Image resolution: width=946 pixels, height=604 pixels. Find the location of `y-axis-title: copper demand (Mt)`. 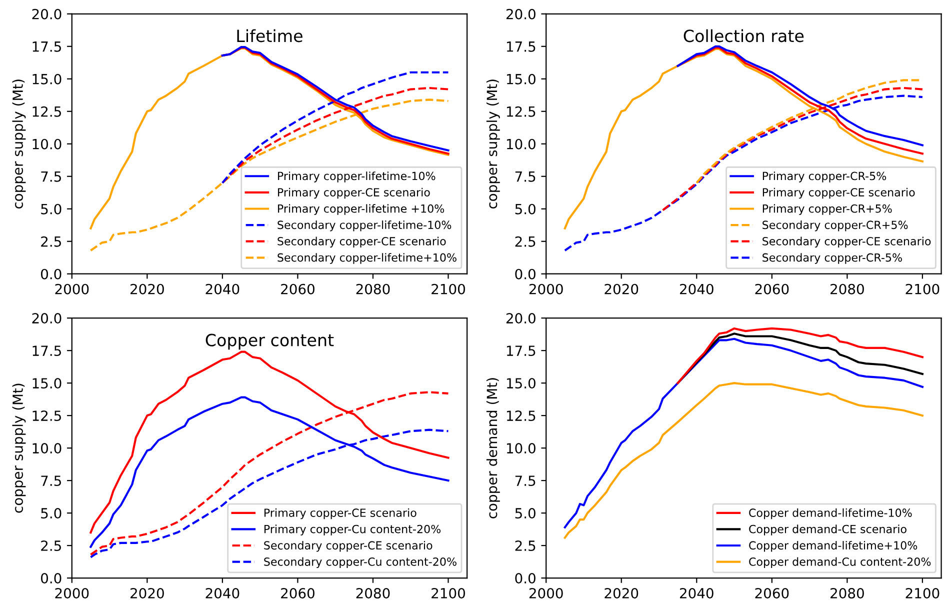

y-axis-title: copper demand (Mt) is located at coordinates (493, 448).